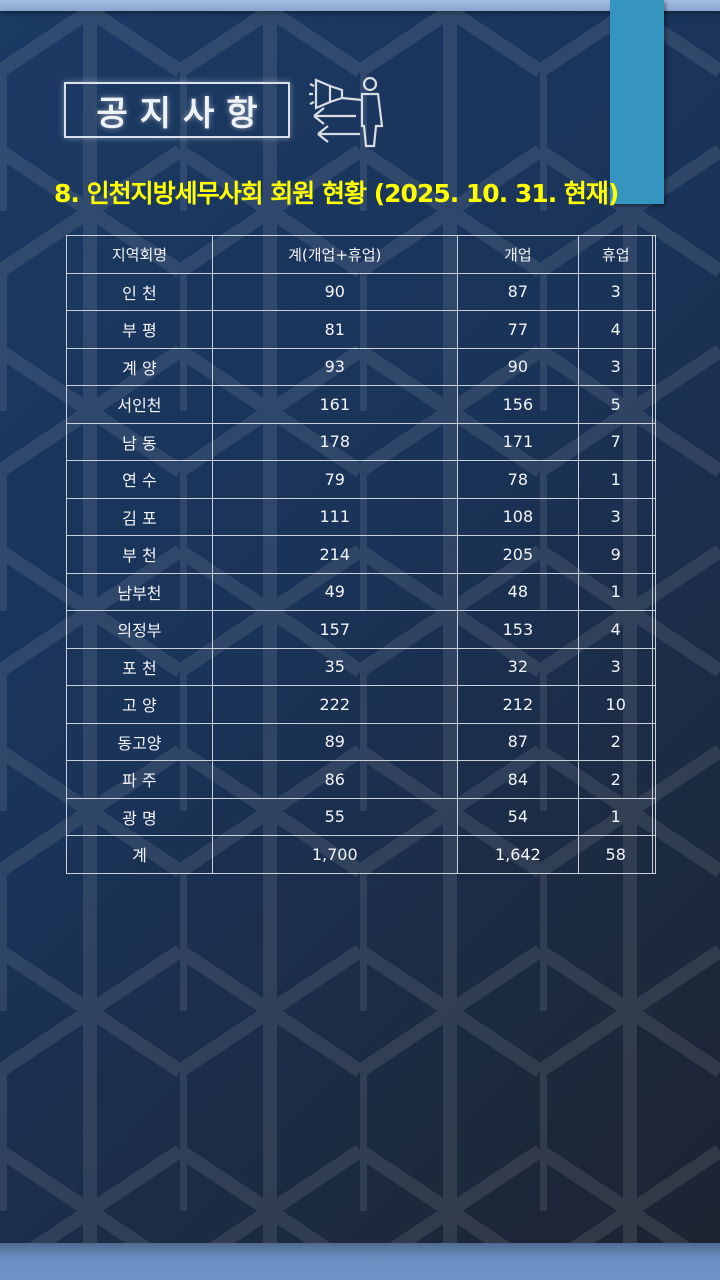  What do you see at coordinates (334, 591) in the screenshot?
I see `table-cell: 49` at bounding box center [334, 591].